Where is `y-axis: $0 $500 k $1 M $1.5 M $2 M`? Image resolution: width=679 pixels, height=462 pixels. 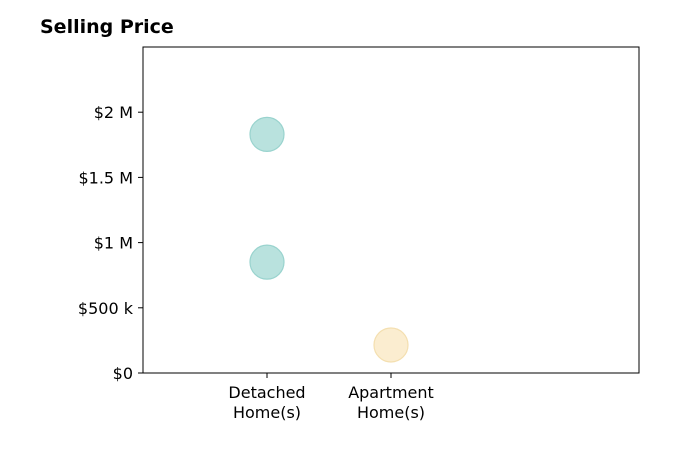 y-axis: $0 $500 k $1 M $1.5 M $2 M is located at coordinates (110, 243).